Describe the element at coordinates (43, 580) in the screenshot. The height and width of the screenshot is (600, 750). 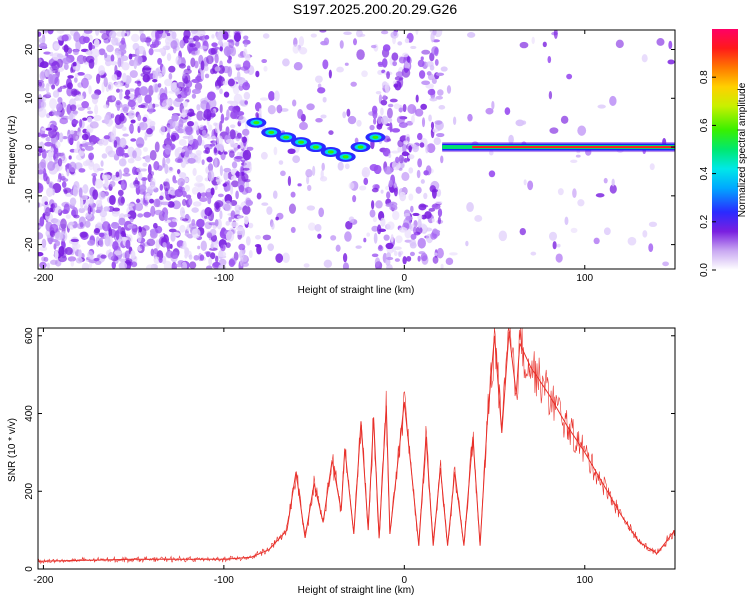
I see `x-tick-label: -200` at that location.